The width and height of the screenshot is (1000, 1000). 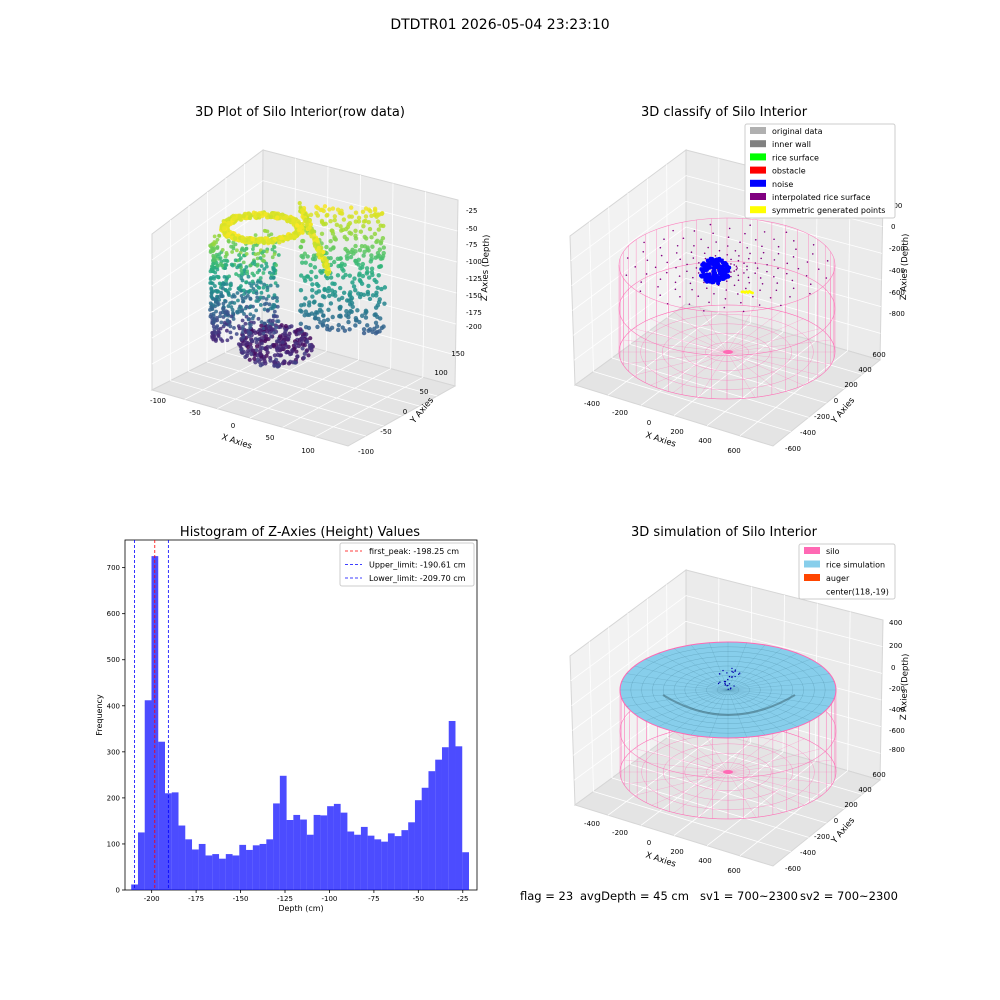 What do you see at coordinates (233, 426) in the screenshot?
I see `raw-xtick-2: 0` at bounding box center [233, 426].